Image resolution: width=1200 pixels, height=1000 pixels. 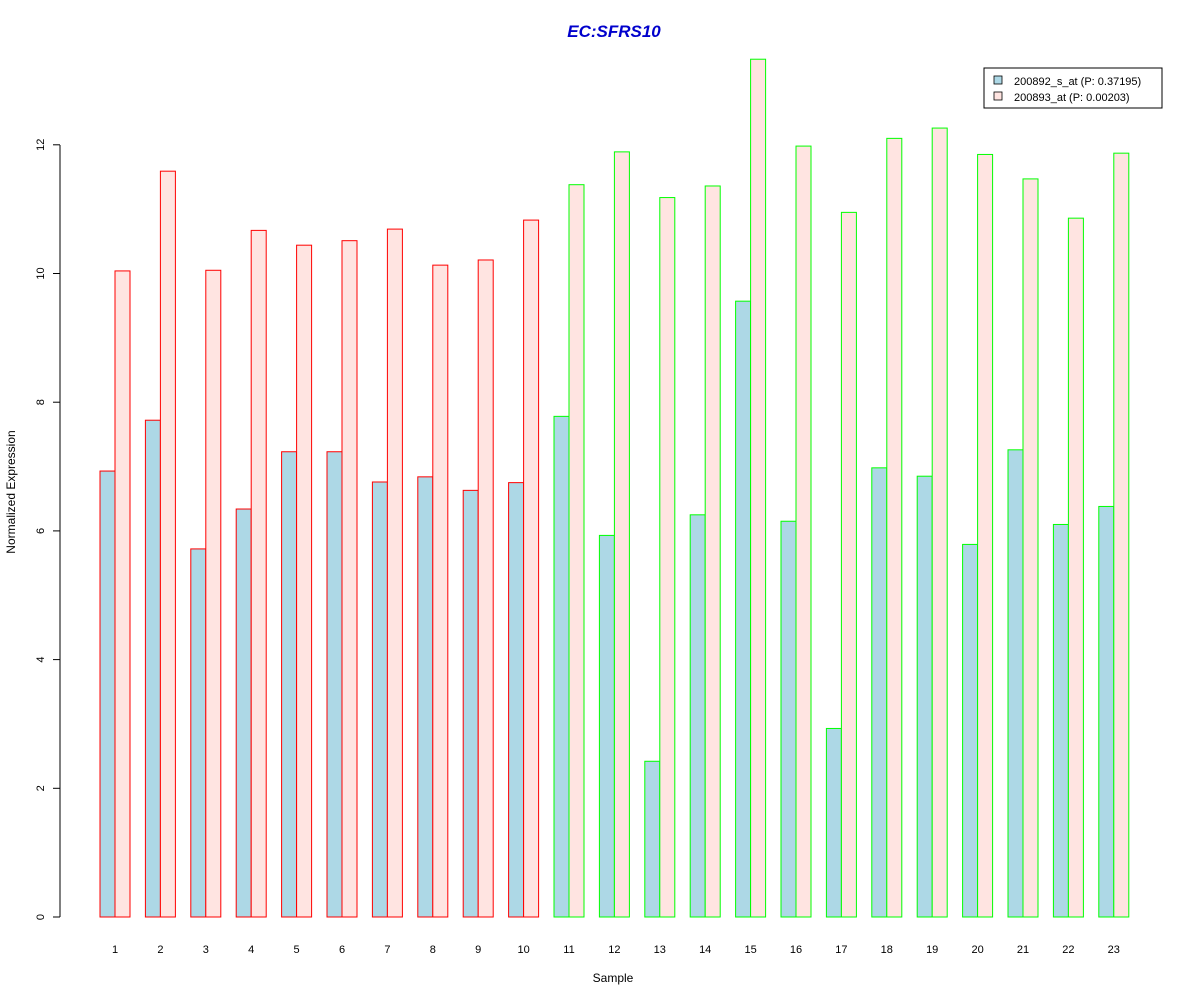 I want to click on legend-entry-200892: 200892_s_at (P: 0.37195), so click(x=1077, y=82).